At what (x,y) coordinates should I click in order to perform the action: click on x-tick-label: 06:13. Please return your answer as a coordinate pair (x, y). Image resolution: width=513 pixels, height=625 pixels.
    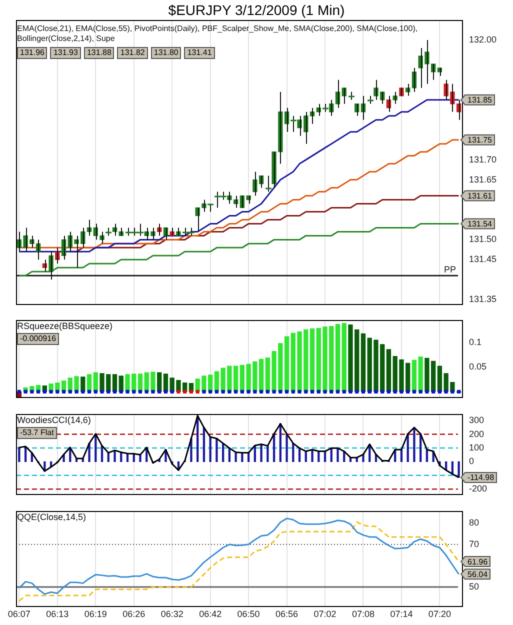
    Looking at the image, I should click on (57, 614).